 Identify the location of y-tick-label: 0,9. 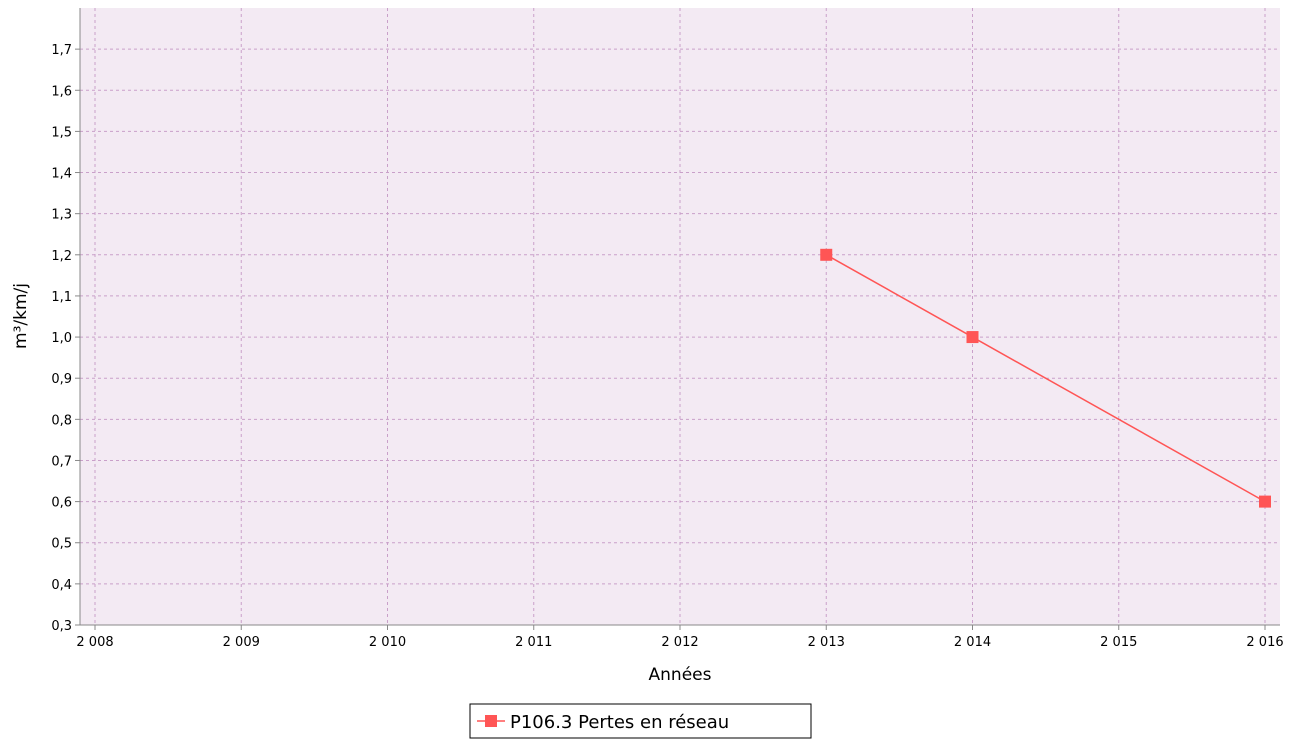
(61, 379).